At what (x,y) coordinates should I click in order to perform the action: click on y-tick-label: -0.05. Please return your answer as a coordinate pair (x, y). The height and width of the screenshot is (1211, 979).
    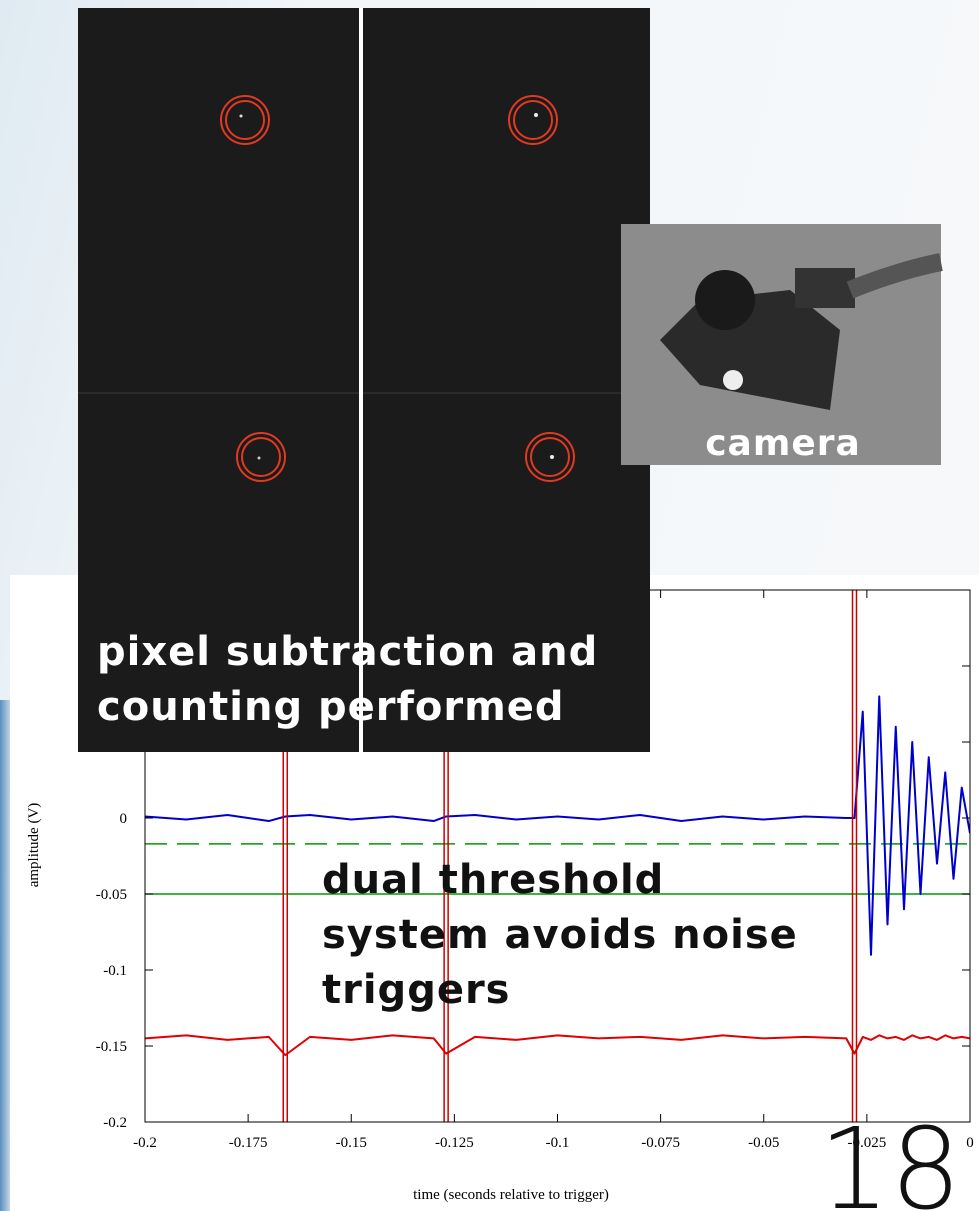
    Looking at the image, I should click on (111, 895).